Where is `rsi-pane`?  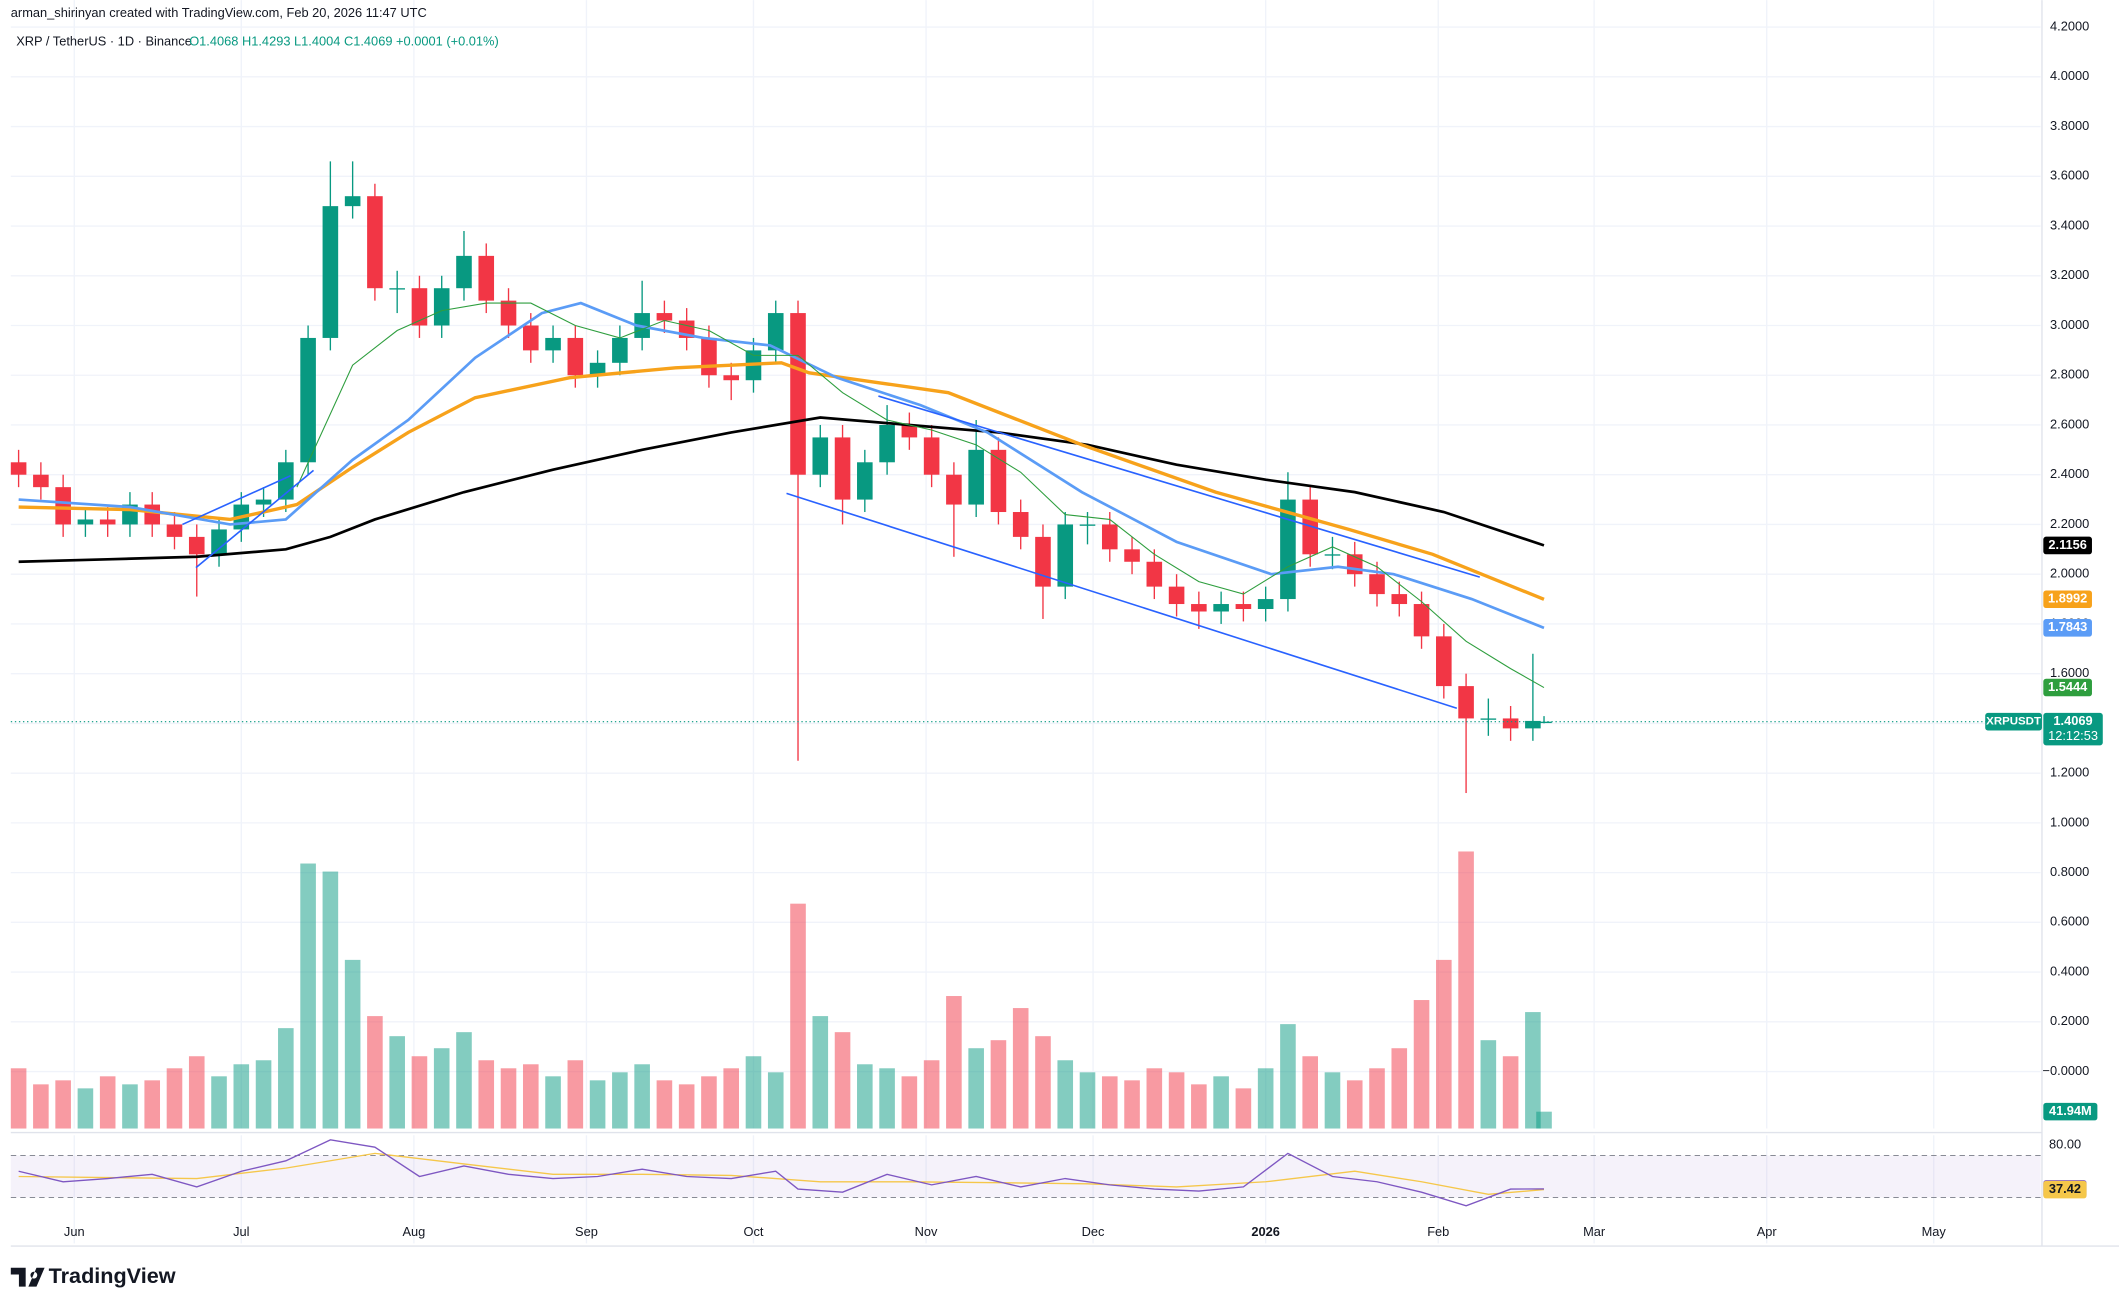 rsi-pane is located at coordinates (1025, 1173).